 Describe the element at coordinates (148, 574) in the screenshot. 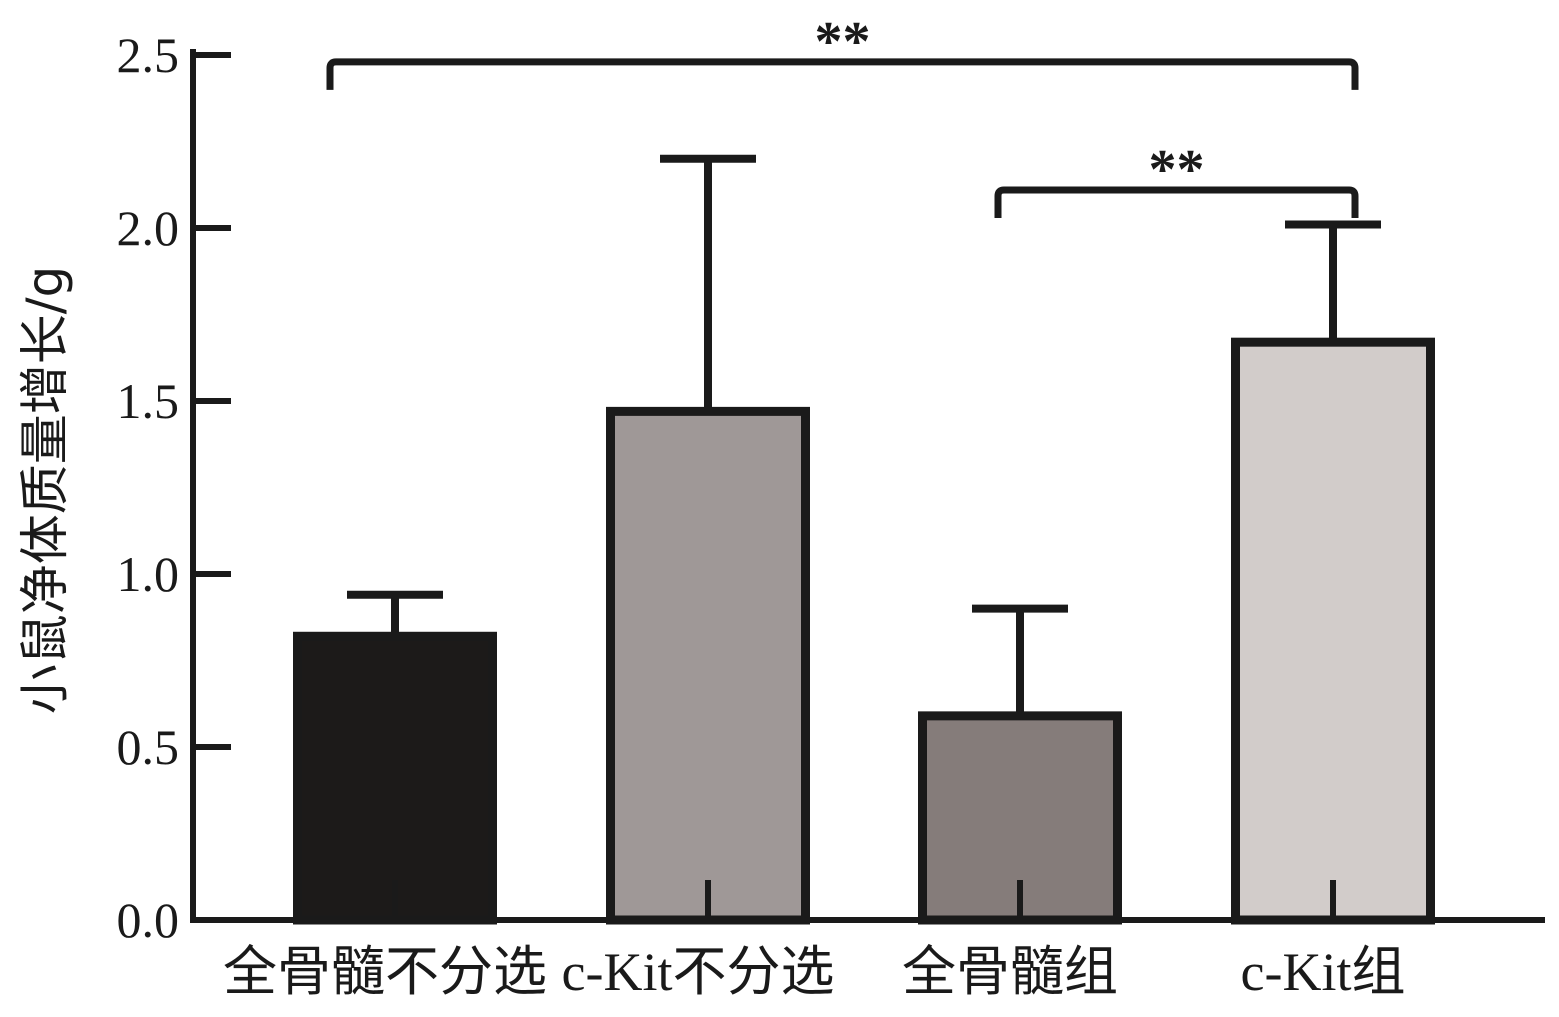

I see `y-tick-label: 1.0` at that location.